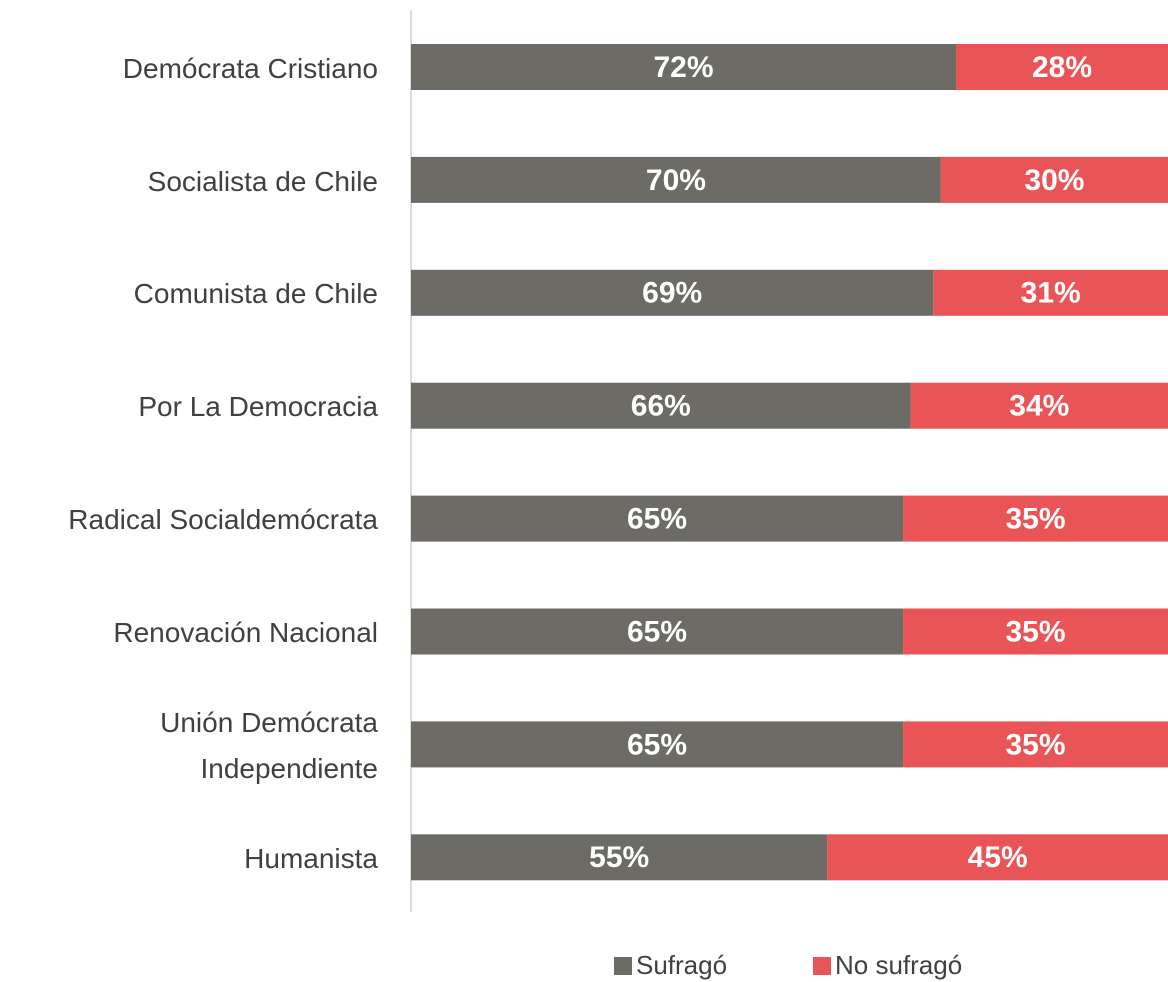 This screenshot has width=1168, height=982. I want to click on category-label: Comunista de Chile, so click(189, 293).